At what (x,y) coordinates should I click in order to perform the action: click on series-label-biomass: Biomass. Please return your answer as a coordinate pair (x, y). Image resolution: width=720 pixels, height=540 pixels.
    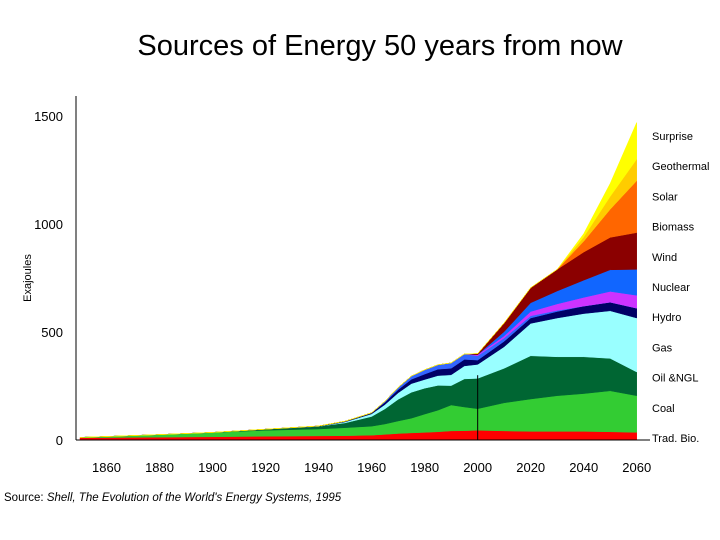
    Looking at the image, I should click on (673, 228).